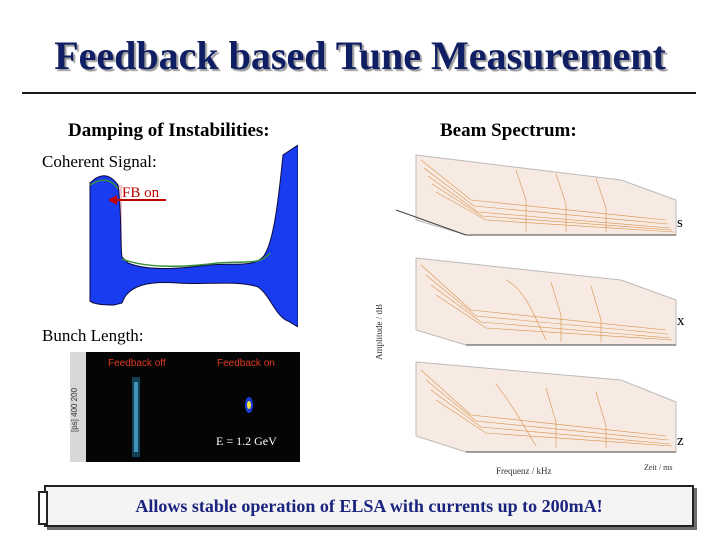 This screenshot has height=540, width=720. I want to click on plane-label-x: x, so click(681, 321).